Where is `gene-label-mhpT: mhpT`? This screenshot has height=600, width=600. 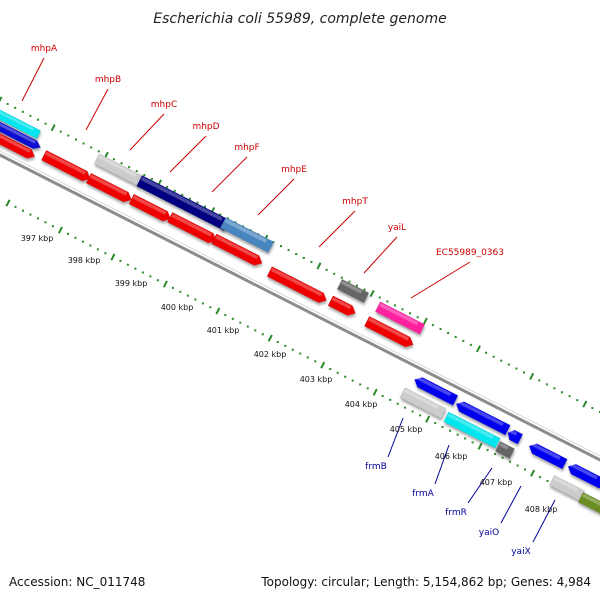 gene-label-mhpT: mhpT is located at coordinates (355, 202).